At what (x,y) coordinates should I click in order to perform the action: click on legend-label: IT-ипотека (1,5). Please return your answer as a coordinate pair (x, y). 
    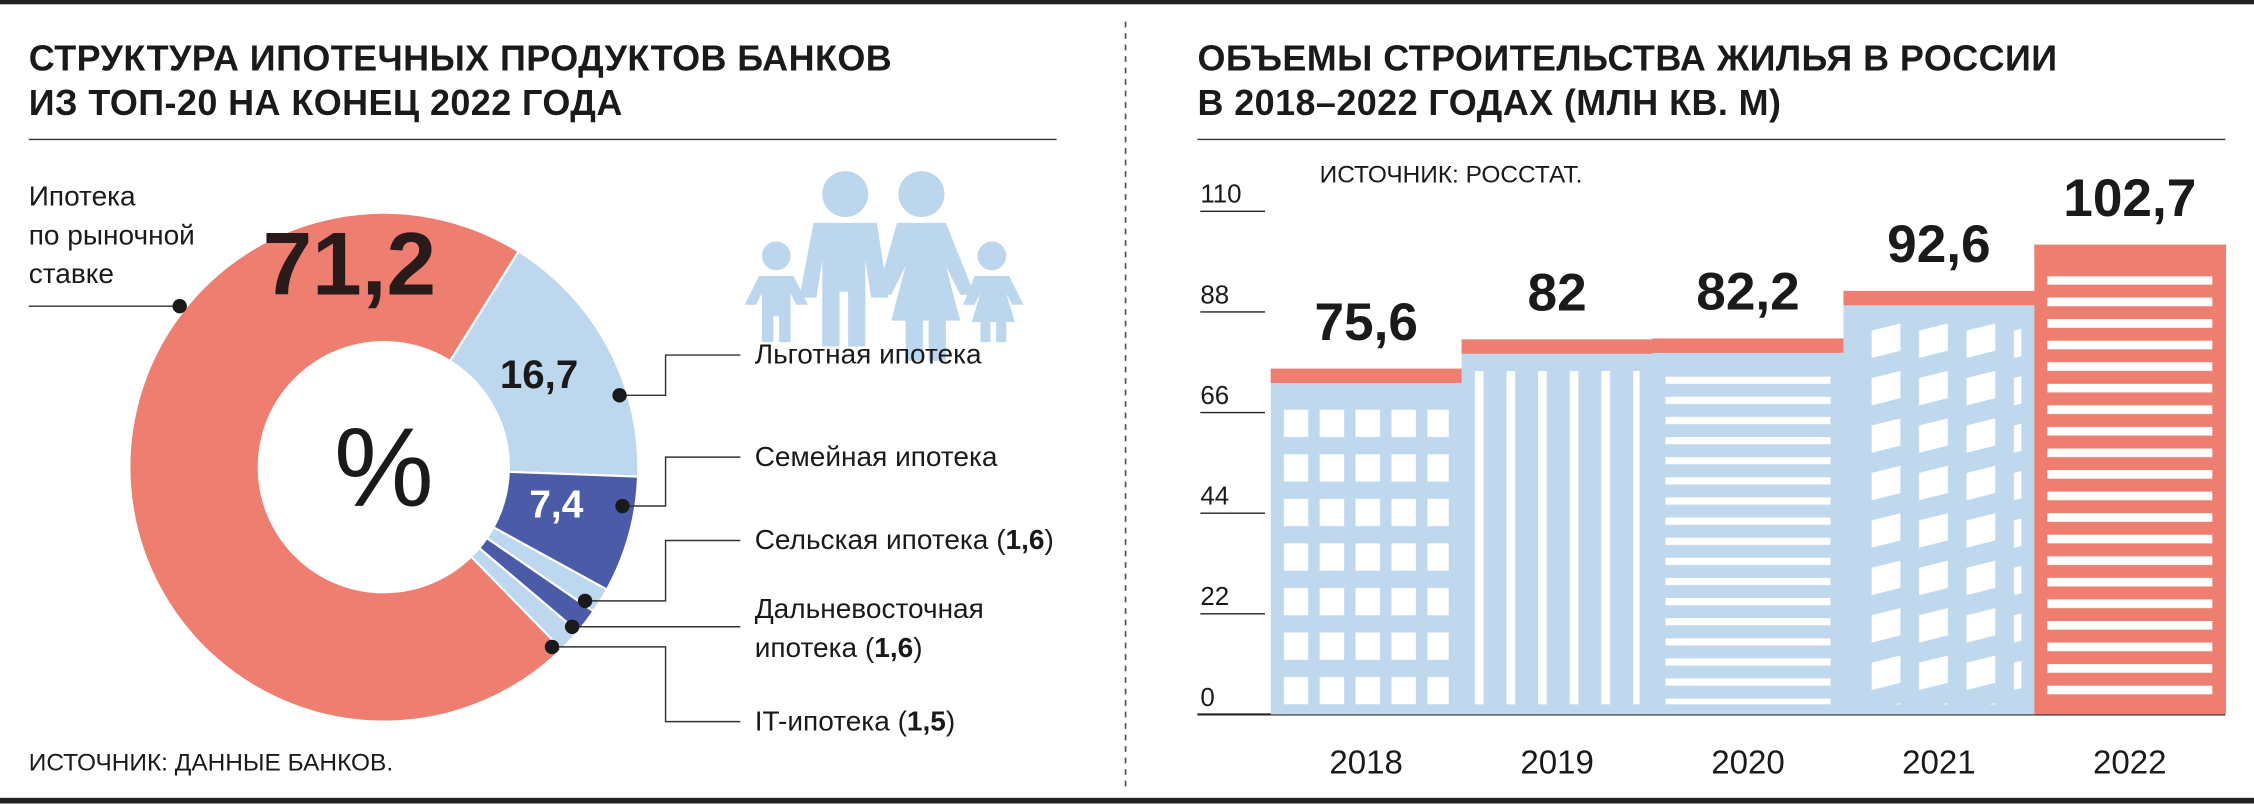
    Looking at the image, I should click on (855, 722).